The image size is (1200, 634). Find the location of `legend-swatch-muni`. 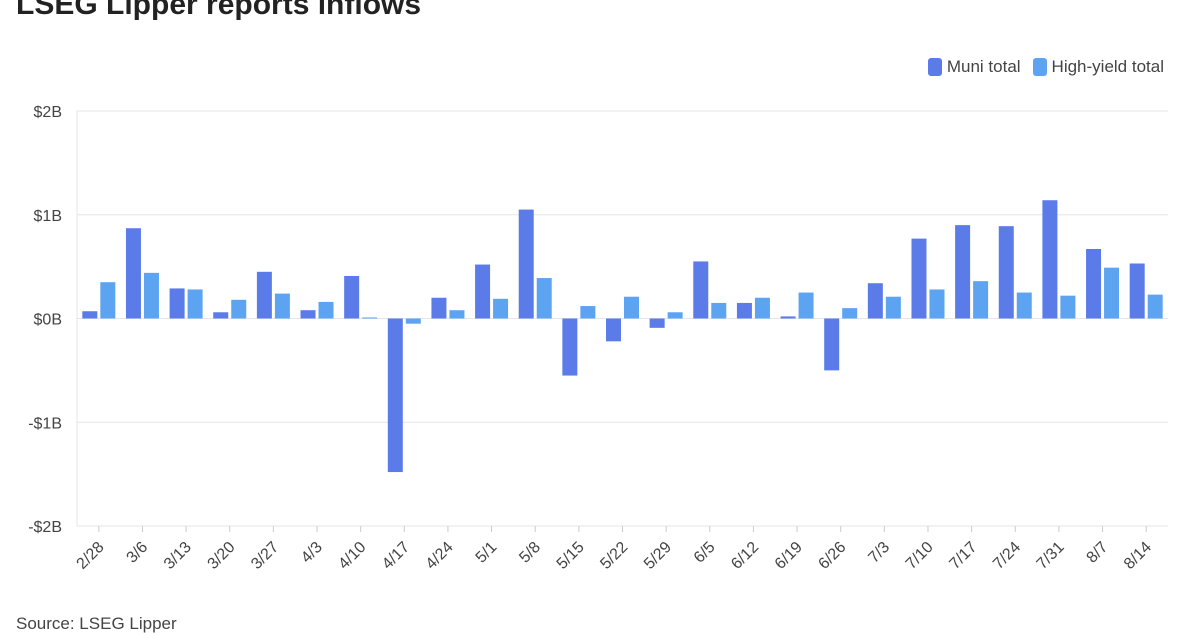

legend-swatch-muni is located at coordinates (934, 67).